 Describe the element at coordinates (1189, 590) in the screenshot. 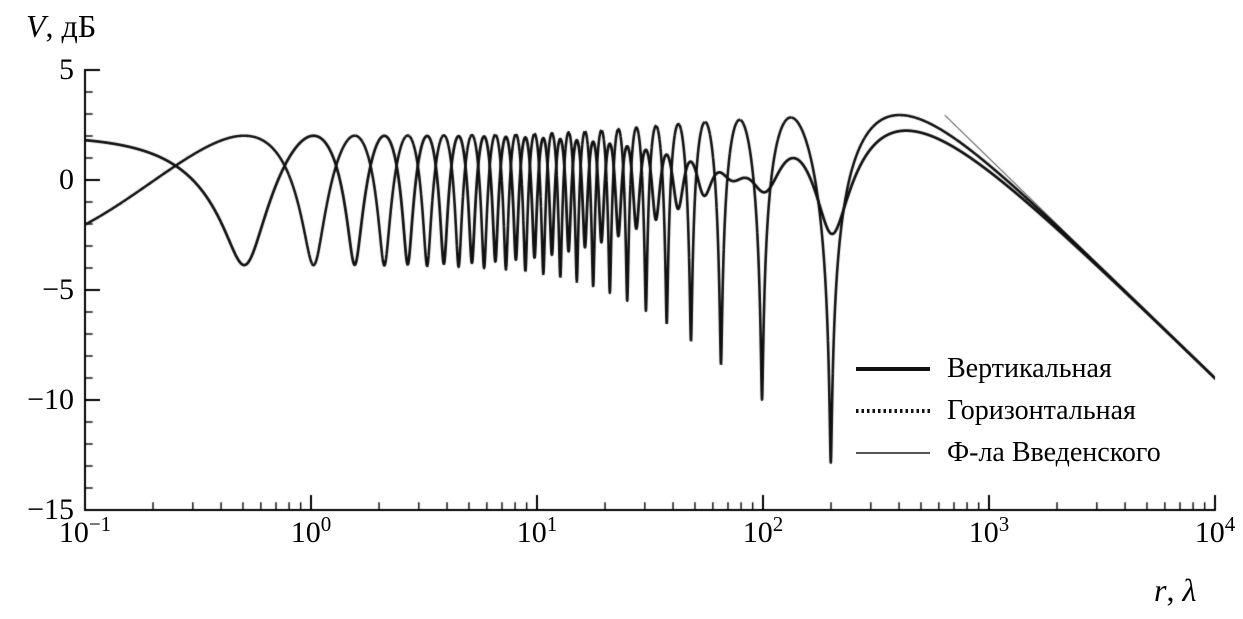

I see `x-axis-unit: λ` at that location.